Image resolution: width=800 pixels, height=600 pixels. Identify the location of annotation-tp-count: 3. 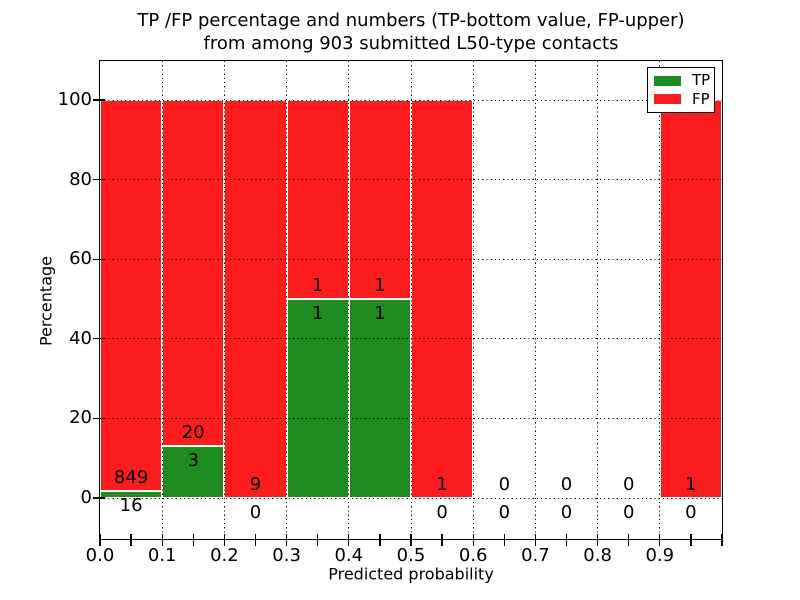
(193, 461).